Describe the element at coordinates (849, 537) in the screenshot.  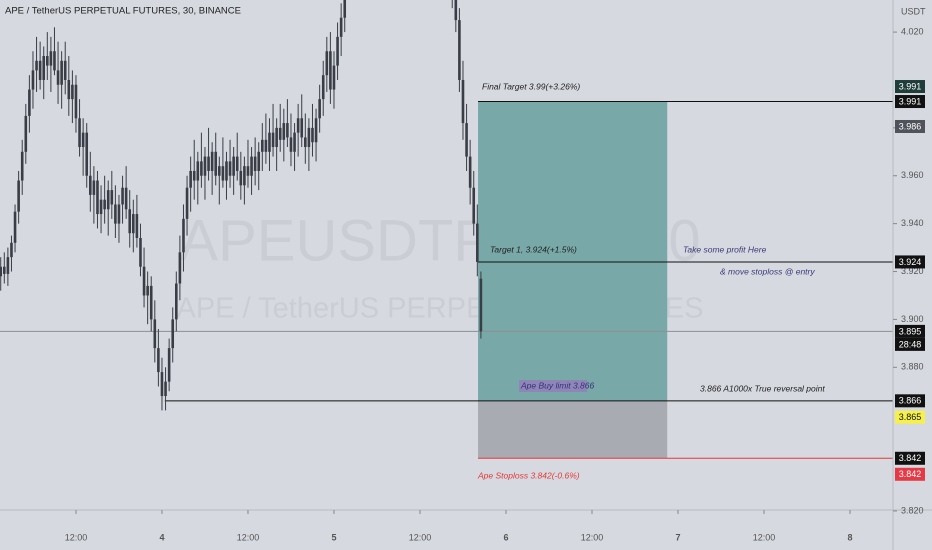
I see `x-tick-label: 8` at that location.